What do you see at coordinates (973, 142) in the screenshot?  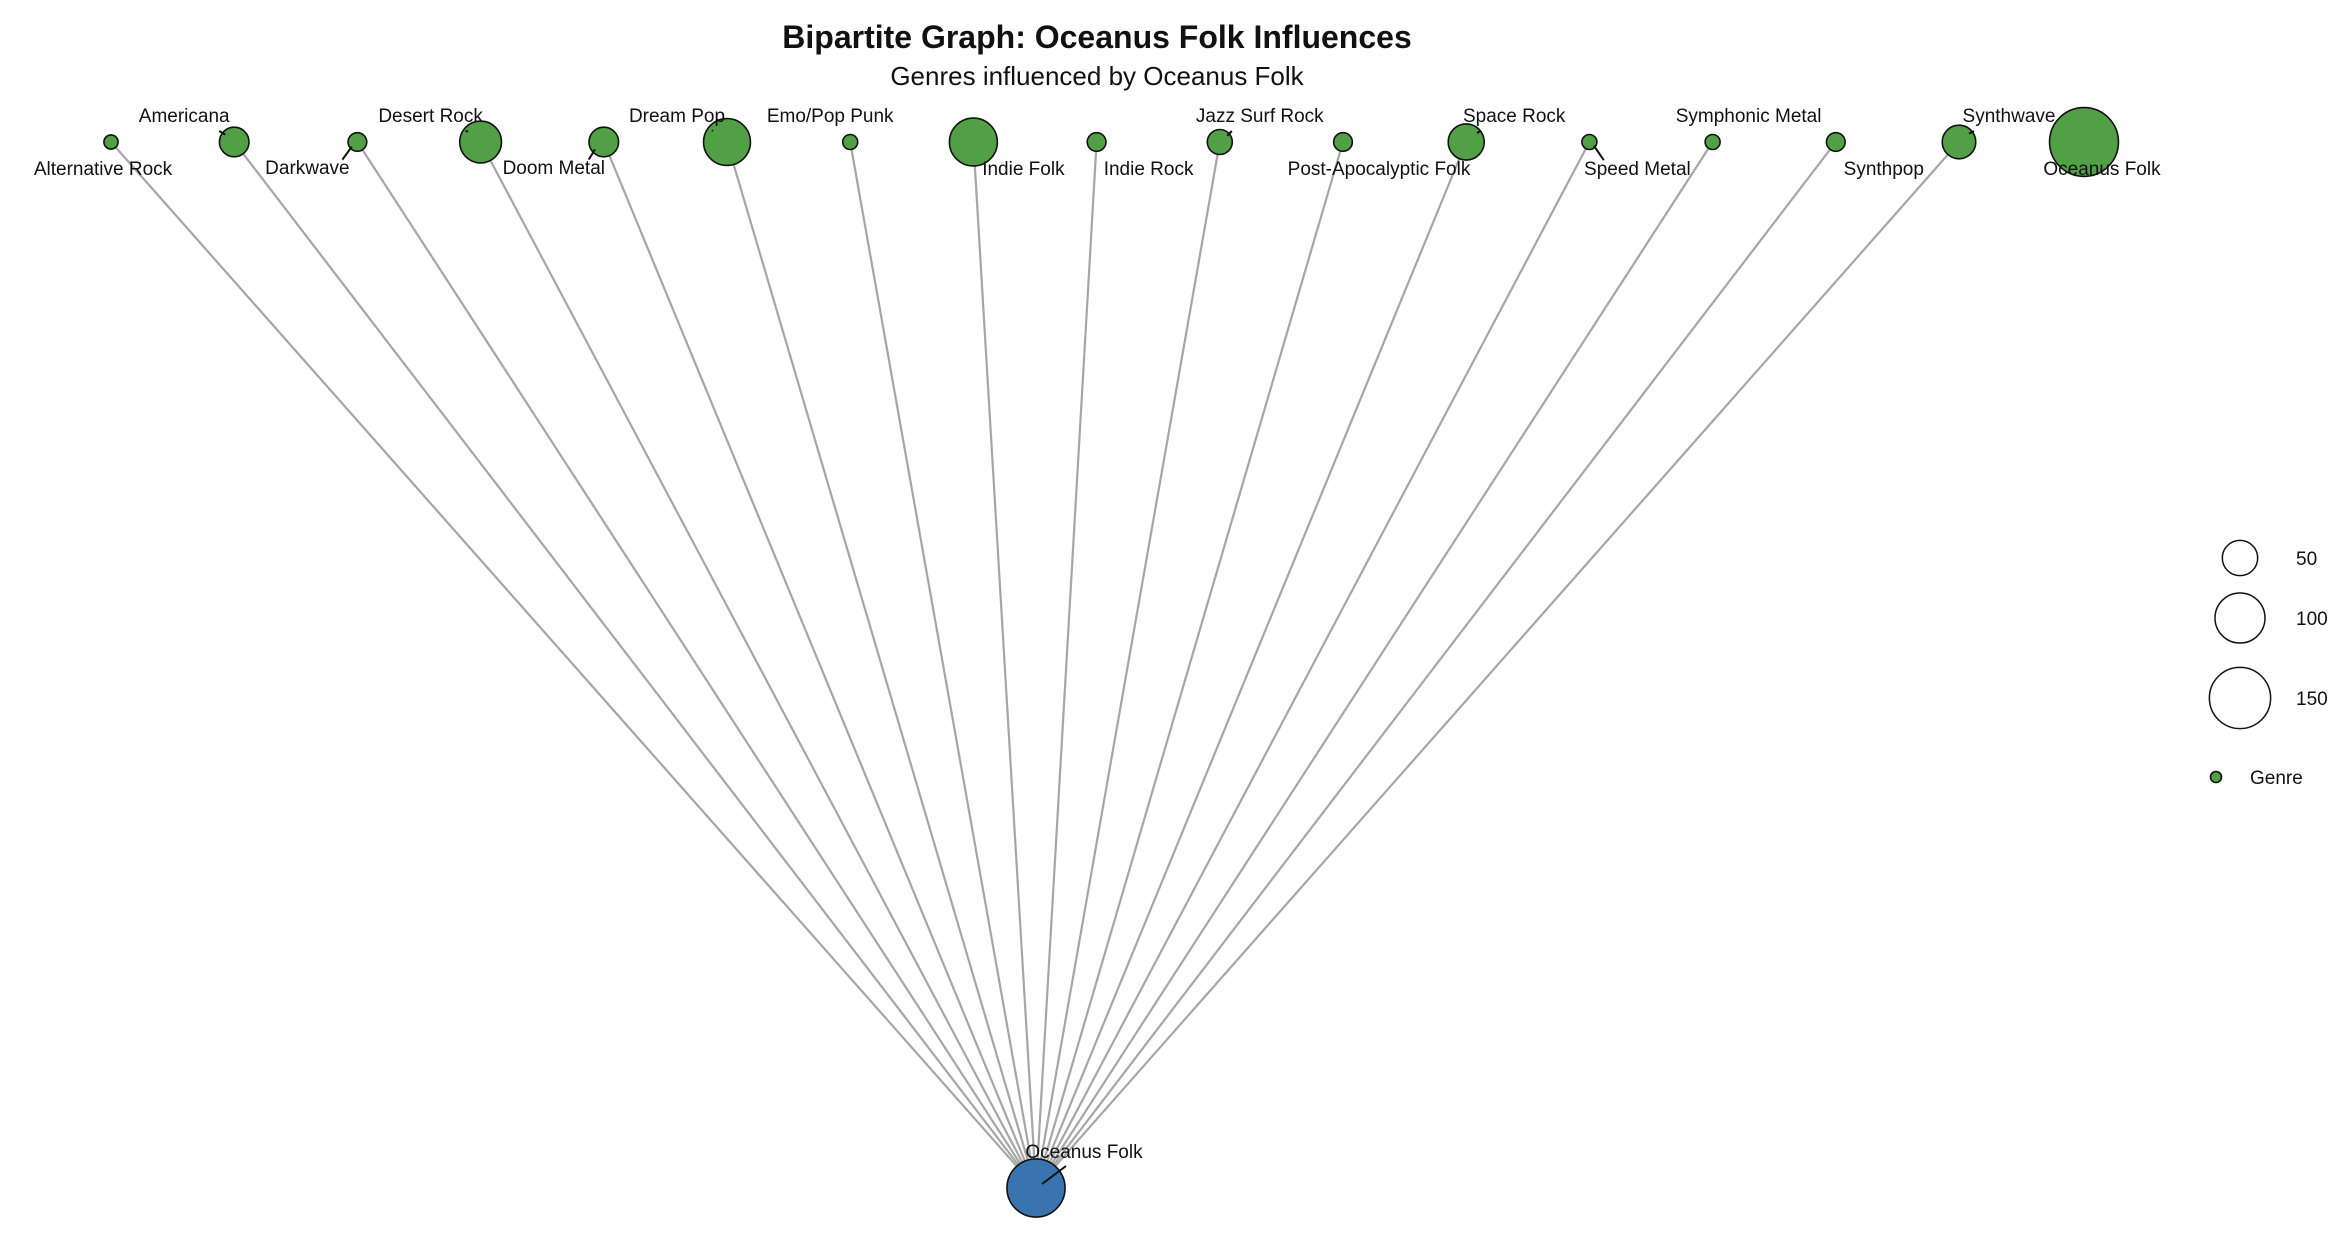 I see `genre-node-indie-folk` at bounding box center [973, 142].